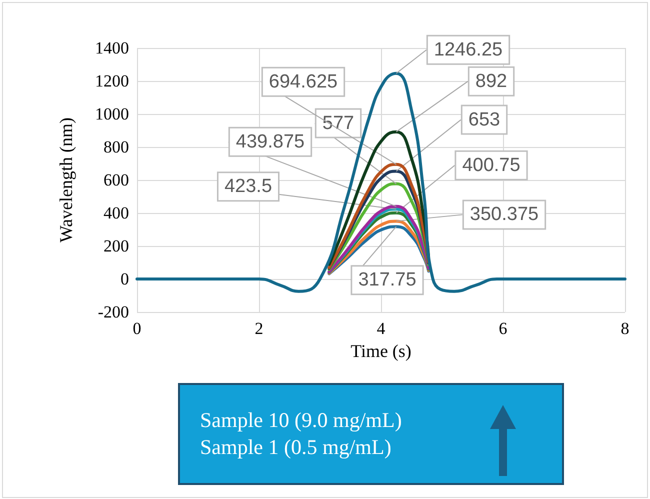 Image resolution: width=650 pixels, height=499 pixels. I want to click on x-tick-label: 2, so click(259, 328).